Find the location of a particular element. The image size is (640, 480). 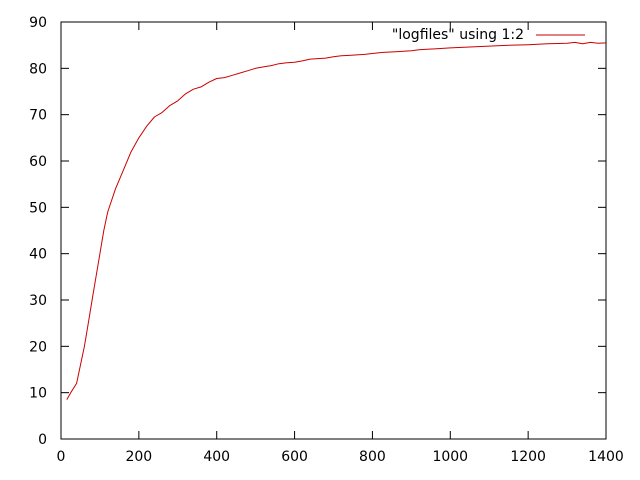

y-tick-label: 40 is located at coordinates (38, 255).